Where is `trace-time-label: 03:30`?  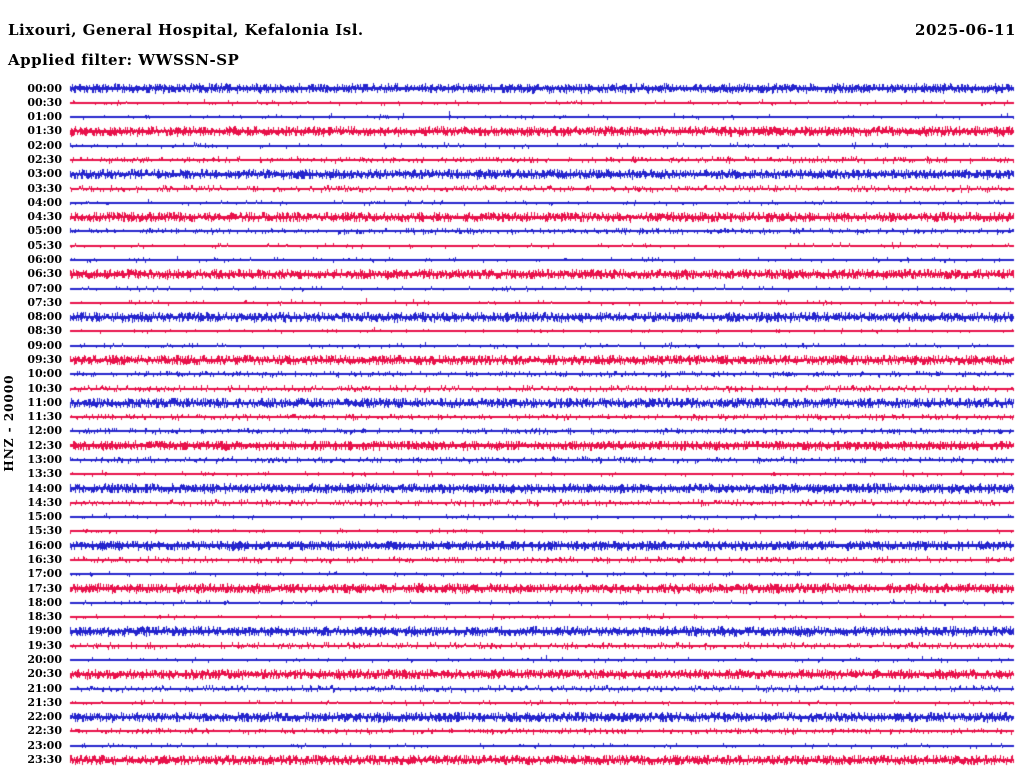 trace-time-label: 03:30 is located at coordinates (44, 188).